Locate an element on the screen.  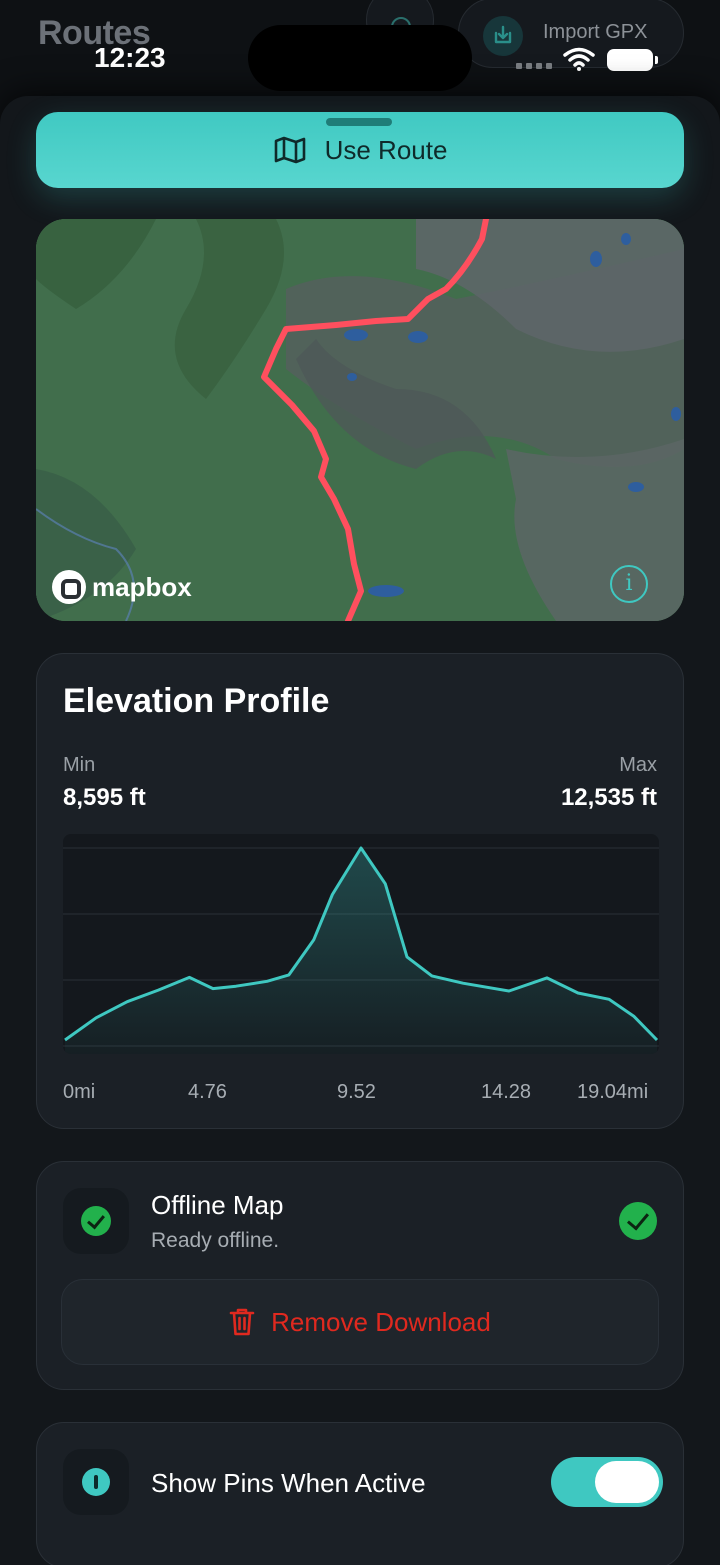
show-pins-card: Show Pins When Active is located at coordinates (360, 1493).